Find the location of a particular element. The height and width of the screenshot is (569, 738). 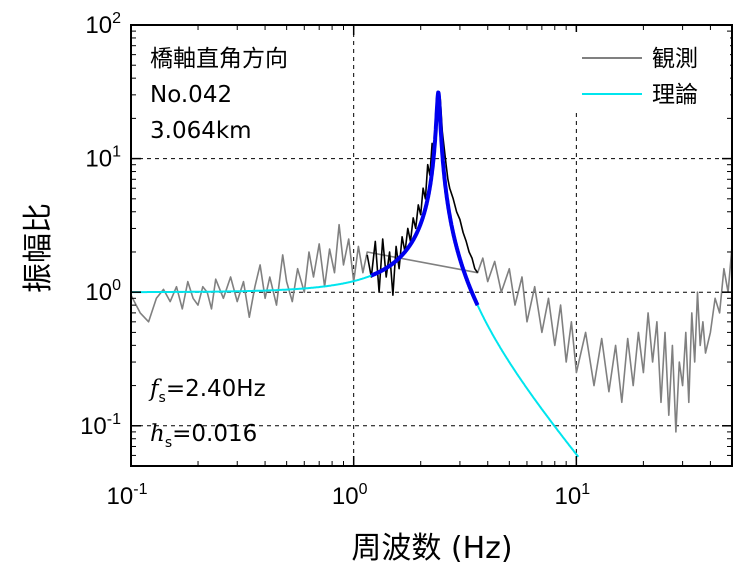

y-tick-label: 10¹ is located at coordinates (103, 158).